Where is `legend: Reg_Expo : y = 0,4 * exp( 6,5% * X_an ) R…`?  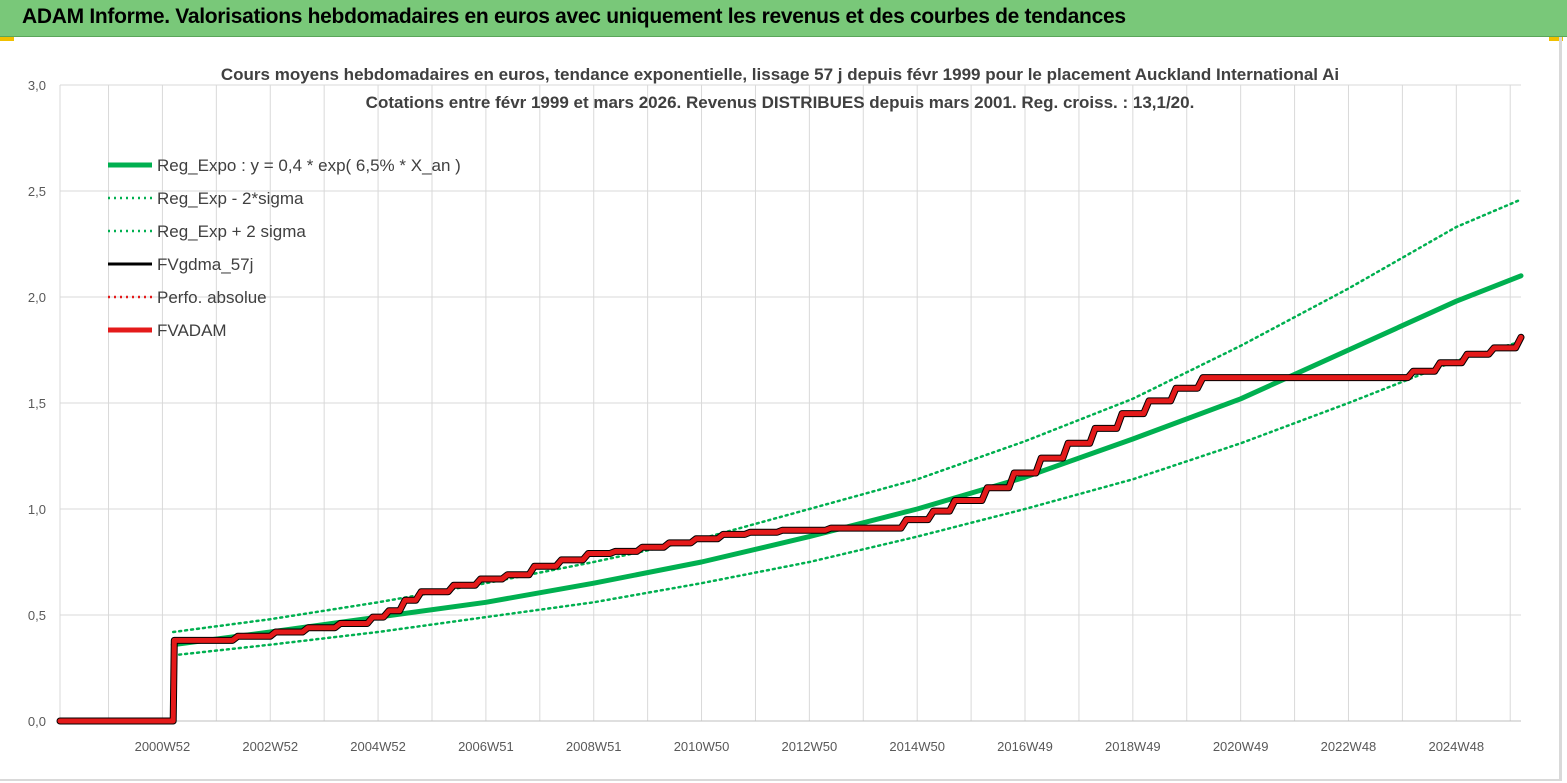 legend: Reg_Expo : y = 0,4 * exp( 6,5% * X_an ) R… is located at coordinates (284, 248).